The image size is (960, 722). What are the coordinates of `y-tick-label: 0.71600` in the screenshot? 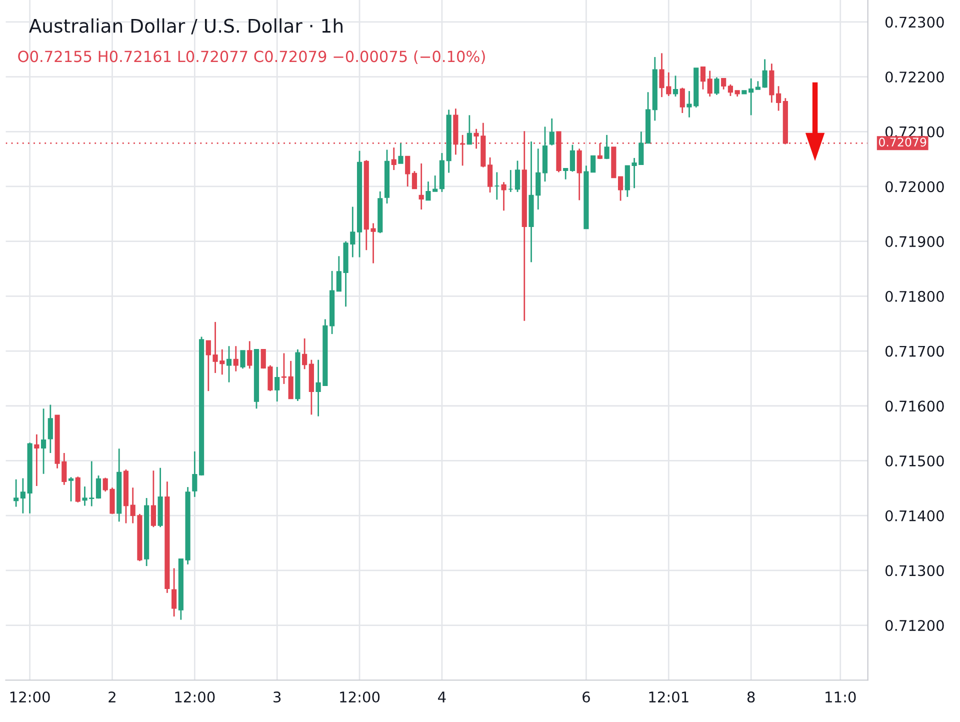 It's located at (914, 406).